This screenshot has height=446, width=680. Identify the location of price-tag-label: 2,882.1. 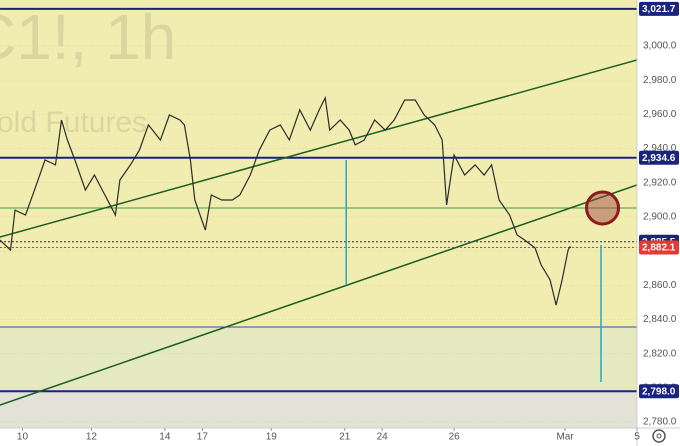
(659, 248).